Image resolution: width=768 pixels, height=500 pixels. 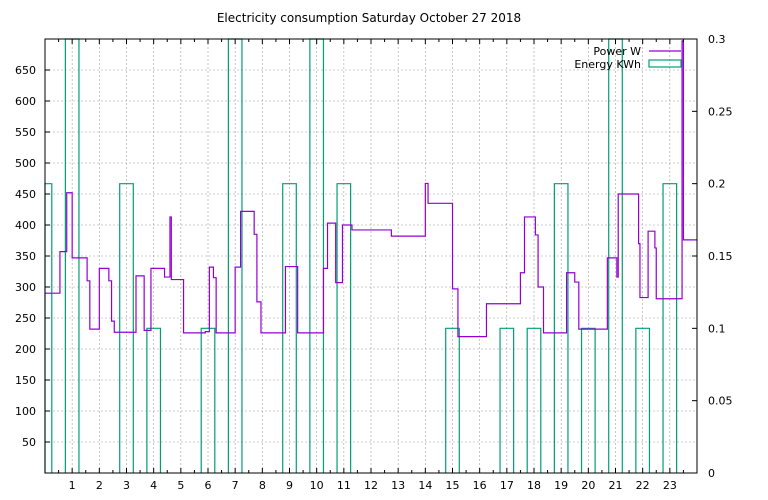 What do you see at coordinates (153, 485) in the screenshot?
I see `x-tick-label: 4` at bounding box center [153, 485].